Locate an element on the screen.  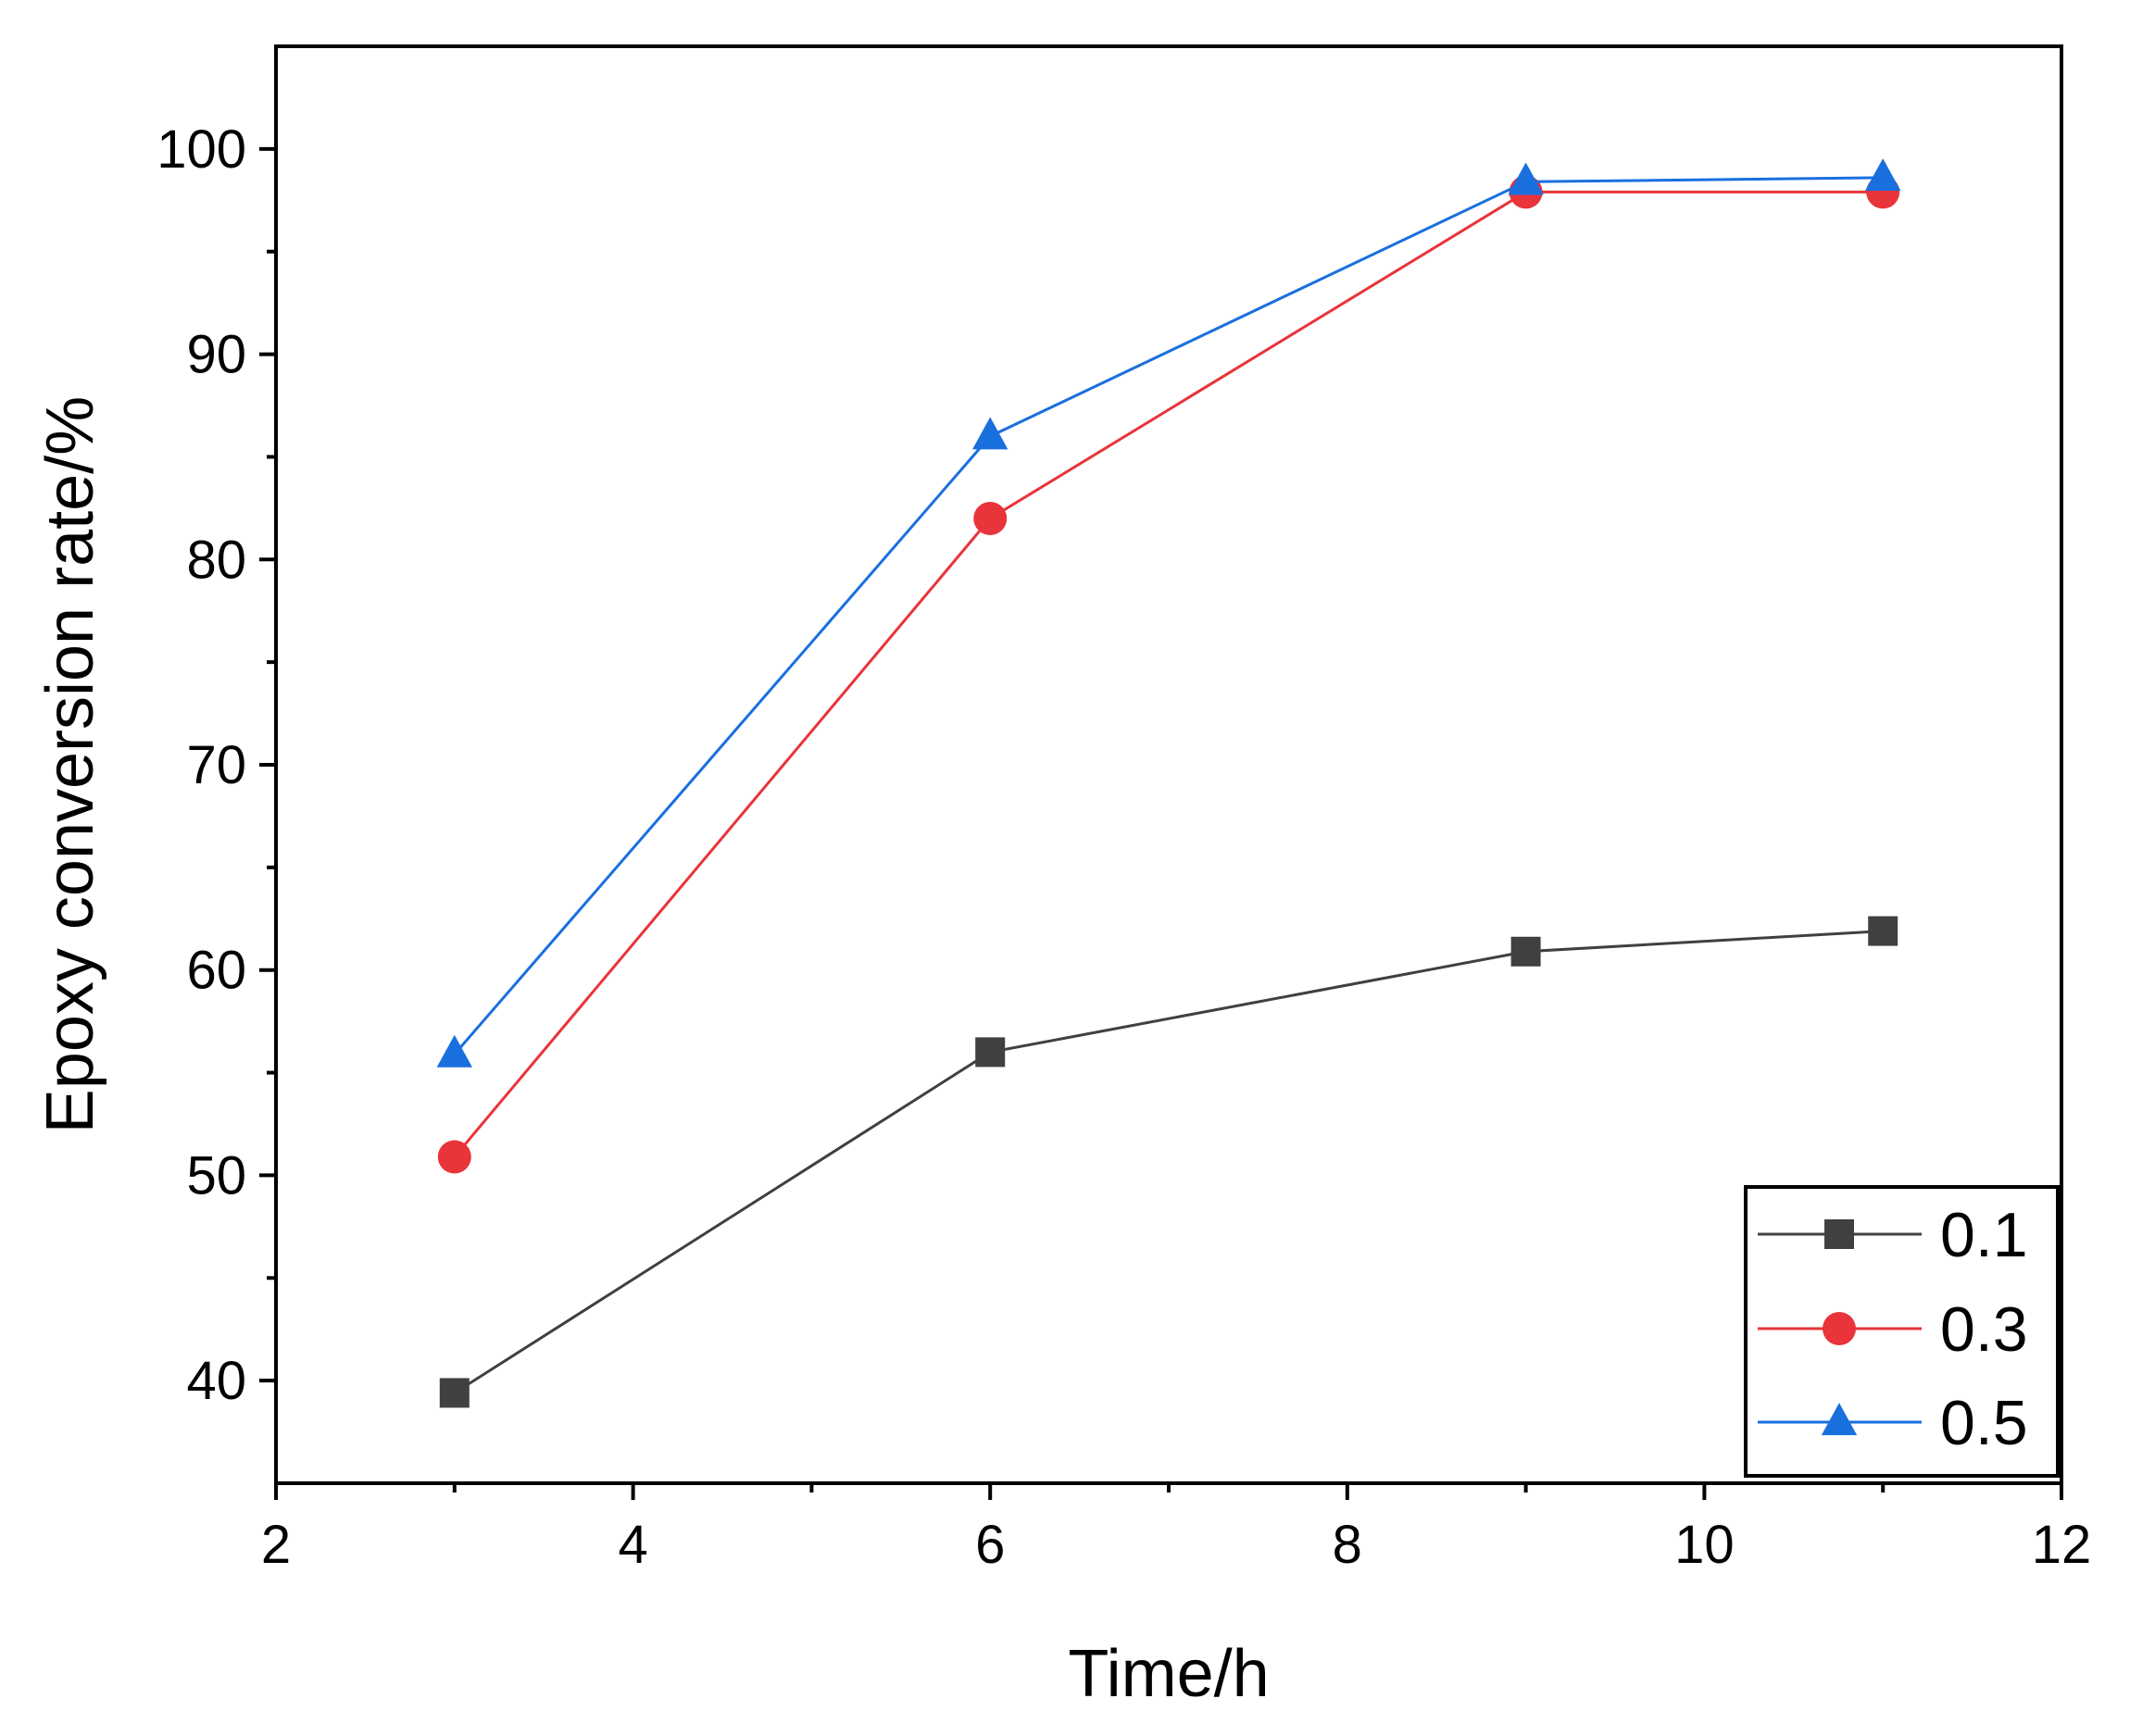
y-axis-ticks: 40 50 60 70 80 90 100 is located at coordinates (216, 765).